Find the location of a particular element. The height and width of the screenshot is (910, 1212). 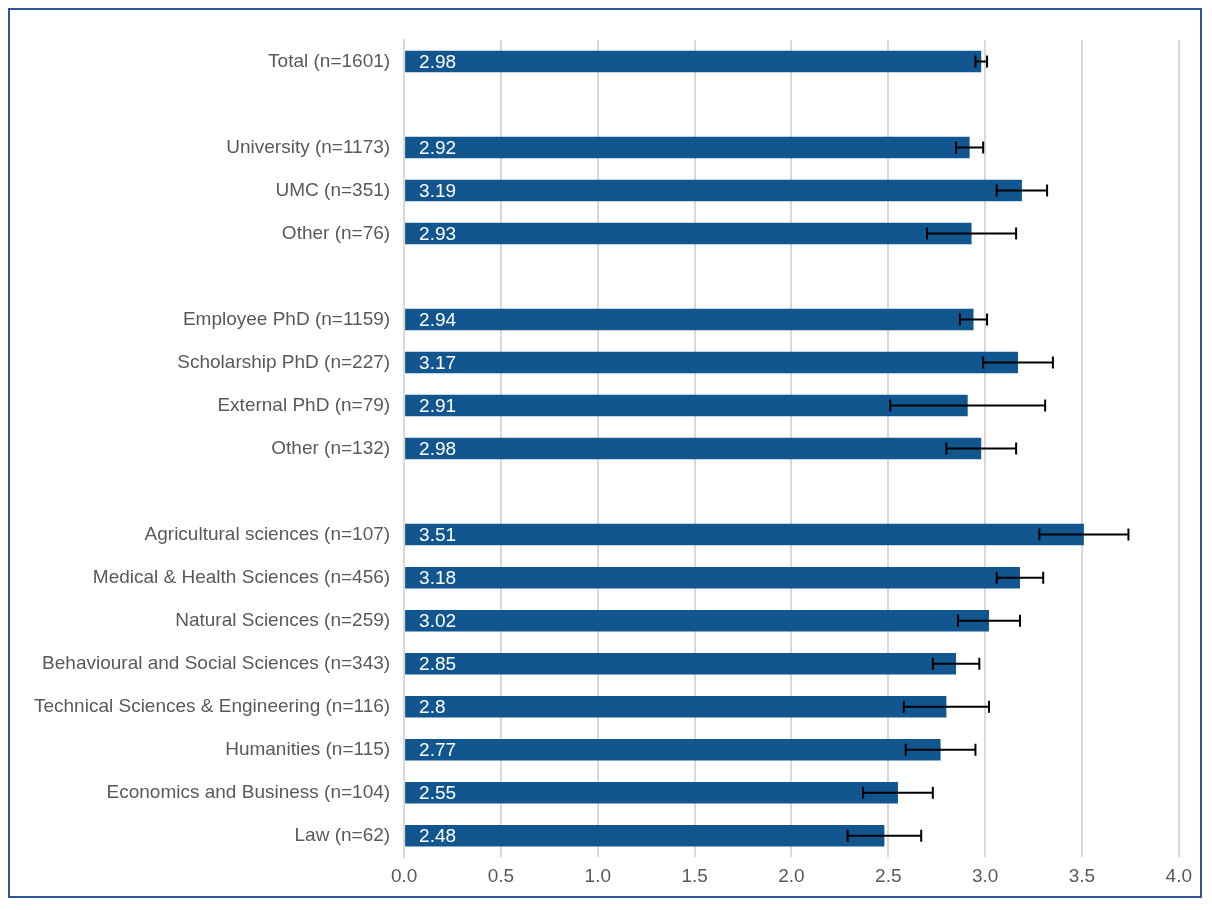

x-tick-label: 4.0 is located at coordinates (1178, 875).